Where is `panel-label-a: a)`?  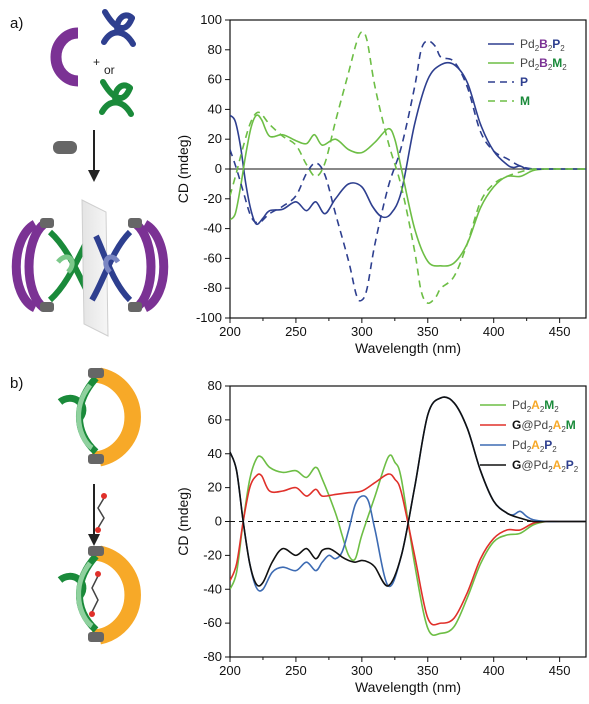 panel-label-a: a) is located at coordinates (16, 23).